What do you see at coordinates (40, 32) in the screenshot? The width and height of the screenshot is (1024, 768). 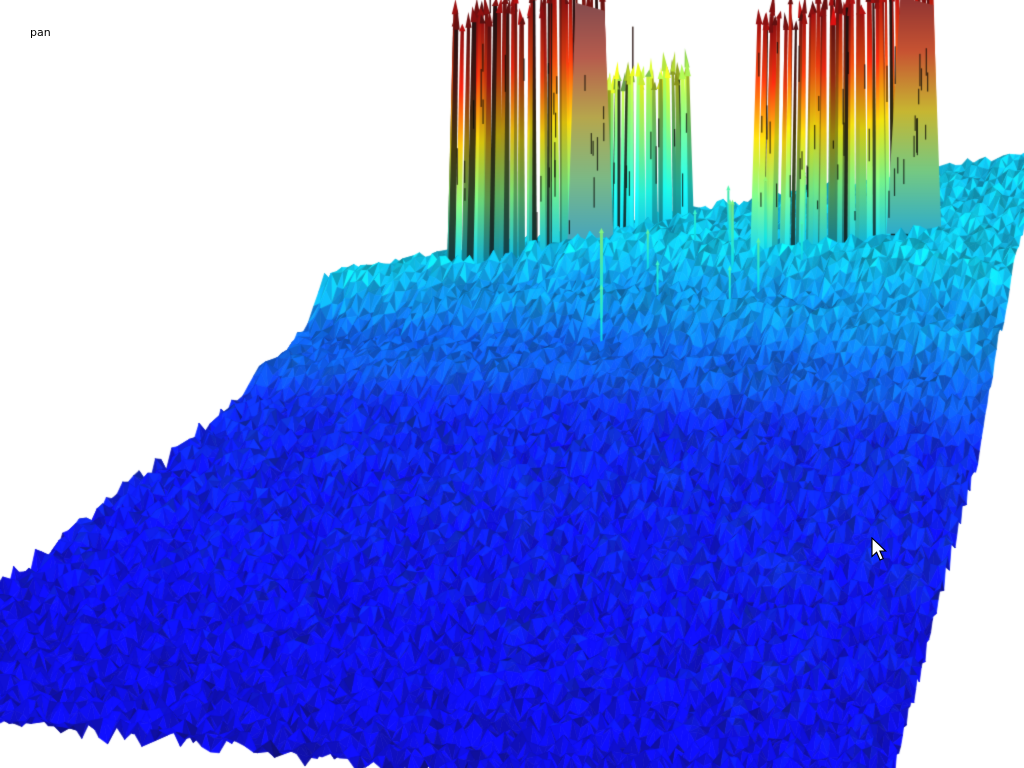 I see `pan-mode-indicator: pan` at bounding box center [40, 32].